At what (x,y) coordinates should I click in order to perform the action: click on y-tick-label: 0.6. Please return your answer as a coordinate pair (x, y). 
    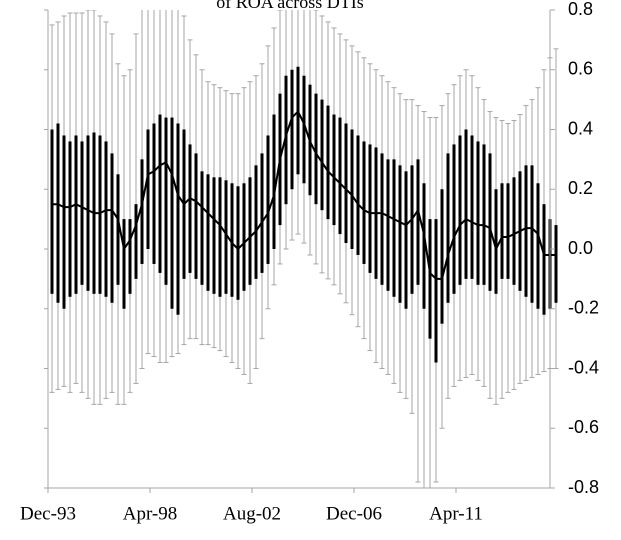
    Looking at the image, I should click on (580, 69).